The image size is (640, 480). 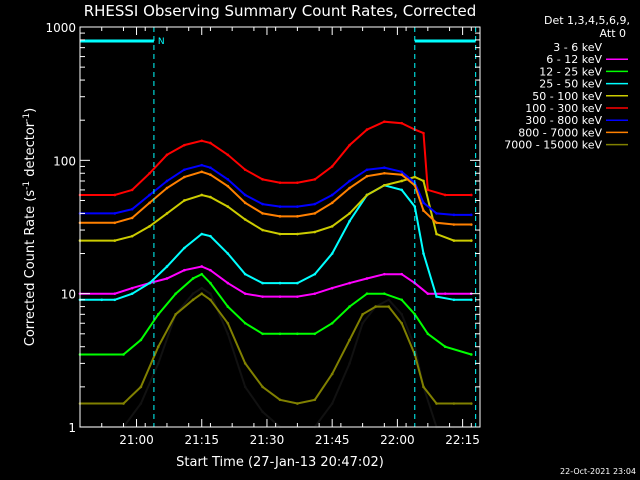 What do you see at coordinates (577, 47) in the screenshot?
I see `legend-label: 3 - 6 keV` at bounding box center [577, 47].